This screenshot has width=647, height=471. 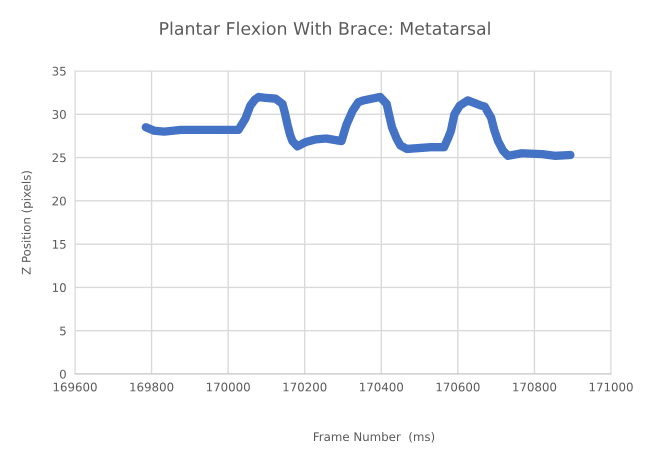 I want to click on y-tick-label: 15, so click(x=59, y=244).